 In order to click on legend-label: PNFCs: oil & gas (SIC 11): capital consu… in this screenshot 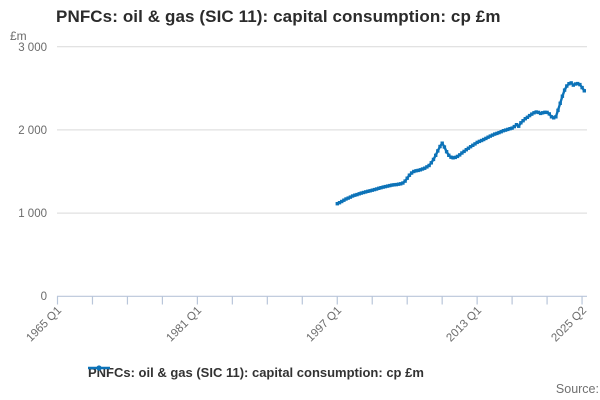, I will do `click(256, 372)`.